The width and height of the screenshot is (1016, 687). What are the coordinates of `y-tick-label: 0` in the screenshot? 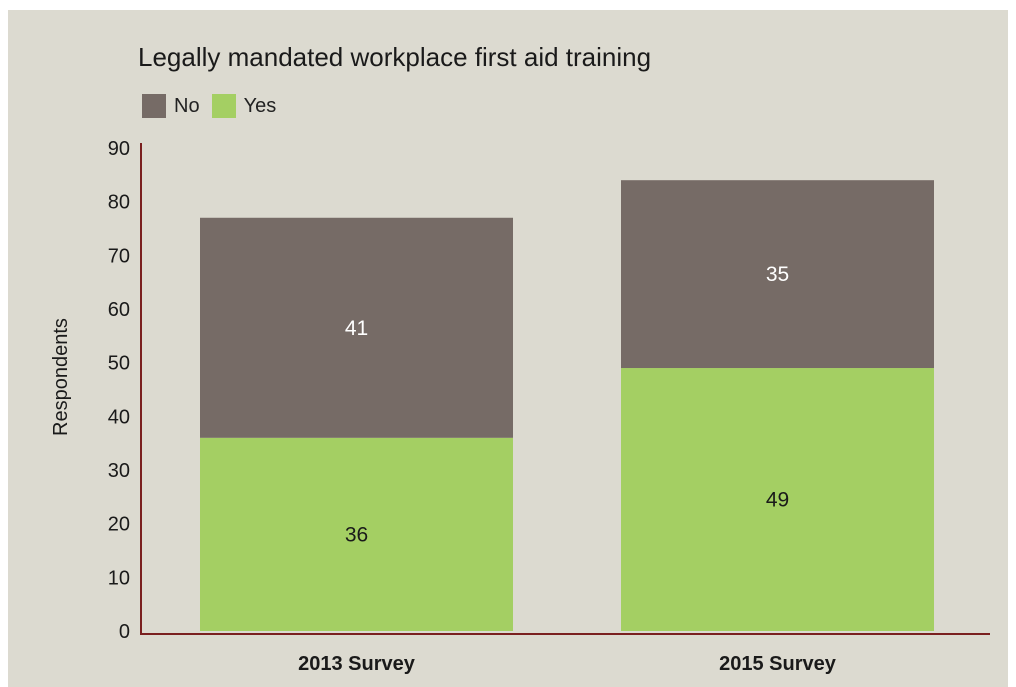 It's located at (124, 632).